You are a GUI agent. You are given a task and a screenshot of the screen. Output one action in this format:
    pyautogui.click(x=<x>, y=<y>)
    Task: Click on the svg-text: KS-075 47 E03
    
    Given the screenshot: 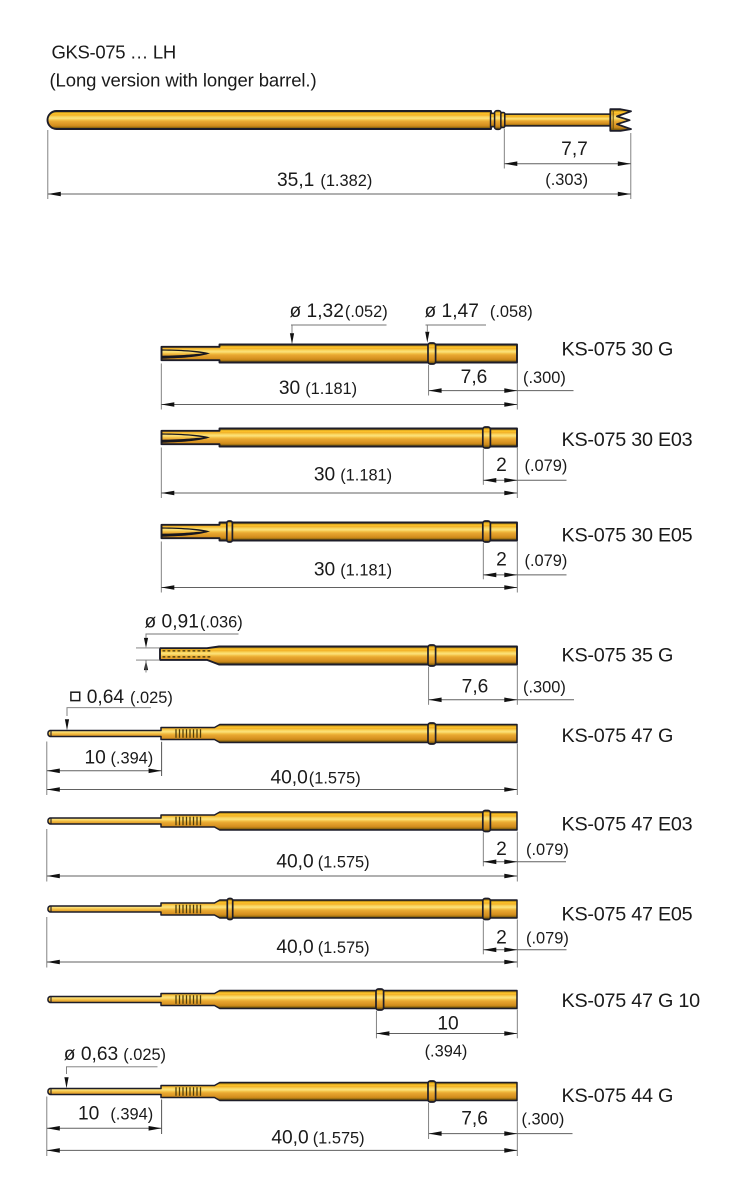 What is the action you would take?
    pyautogui.click(x=627, y=825)
    